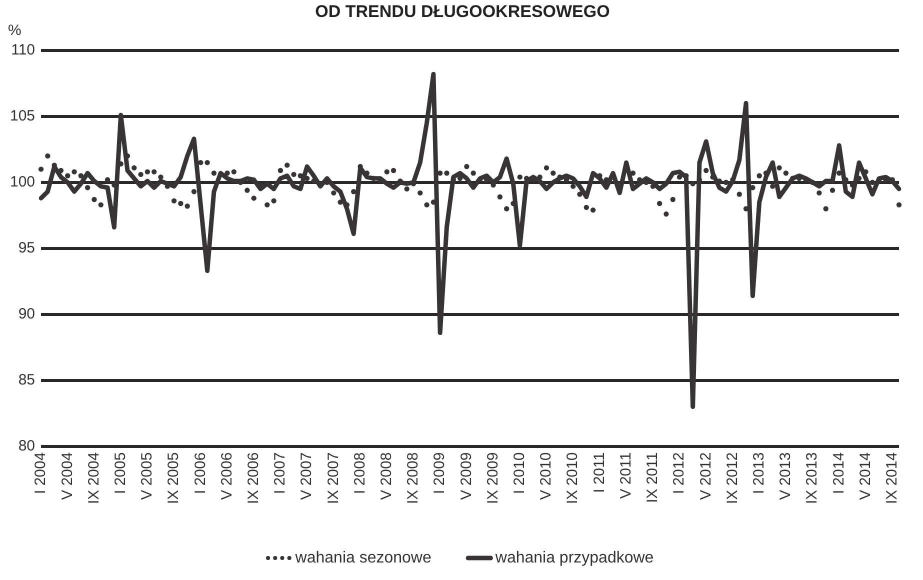 This screenshot has width=923, height=580. What do you see at coordinates (574, 557) in the screenshot?
I see `legend-label: wahania przypadkowe` at bounding box center [574, 557].